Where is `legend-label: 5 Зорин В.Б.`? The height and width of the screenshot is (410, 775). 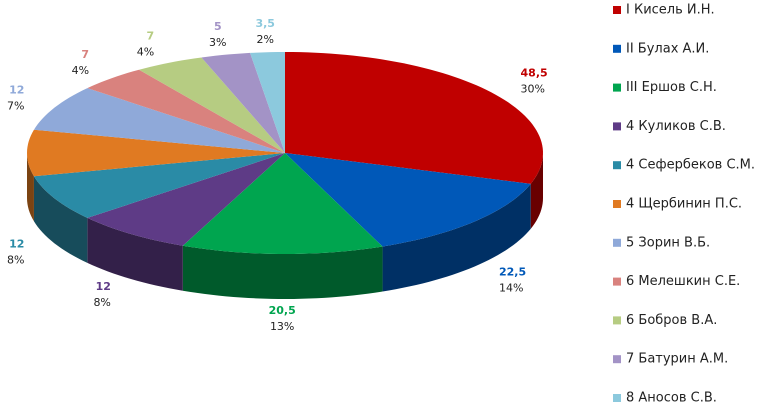 legend-label: 5 Зорин В.Б. is located at coordinates (668, 242).